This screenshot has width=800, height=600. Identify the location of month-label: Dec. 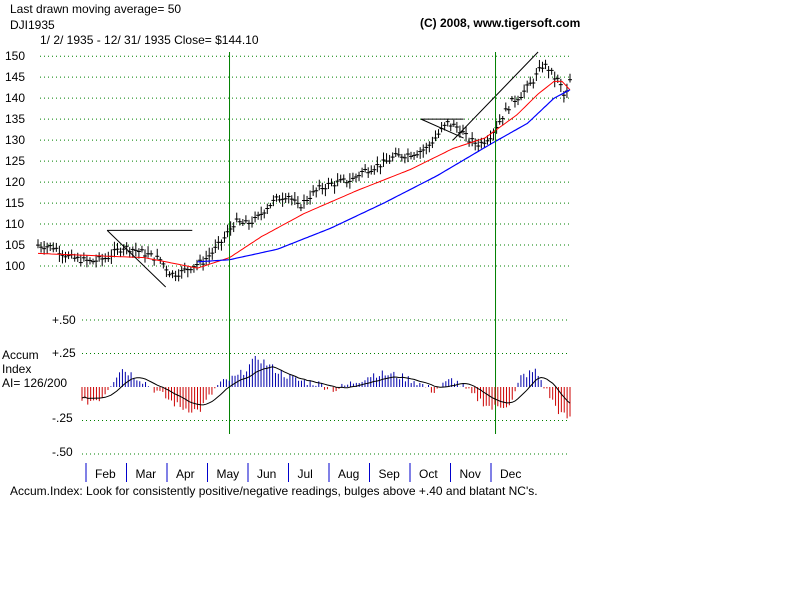
(511, 474).